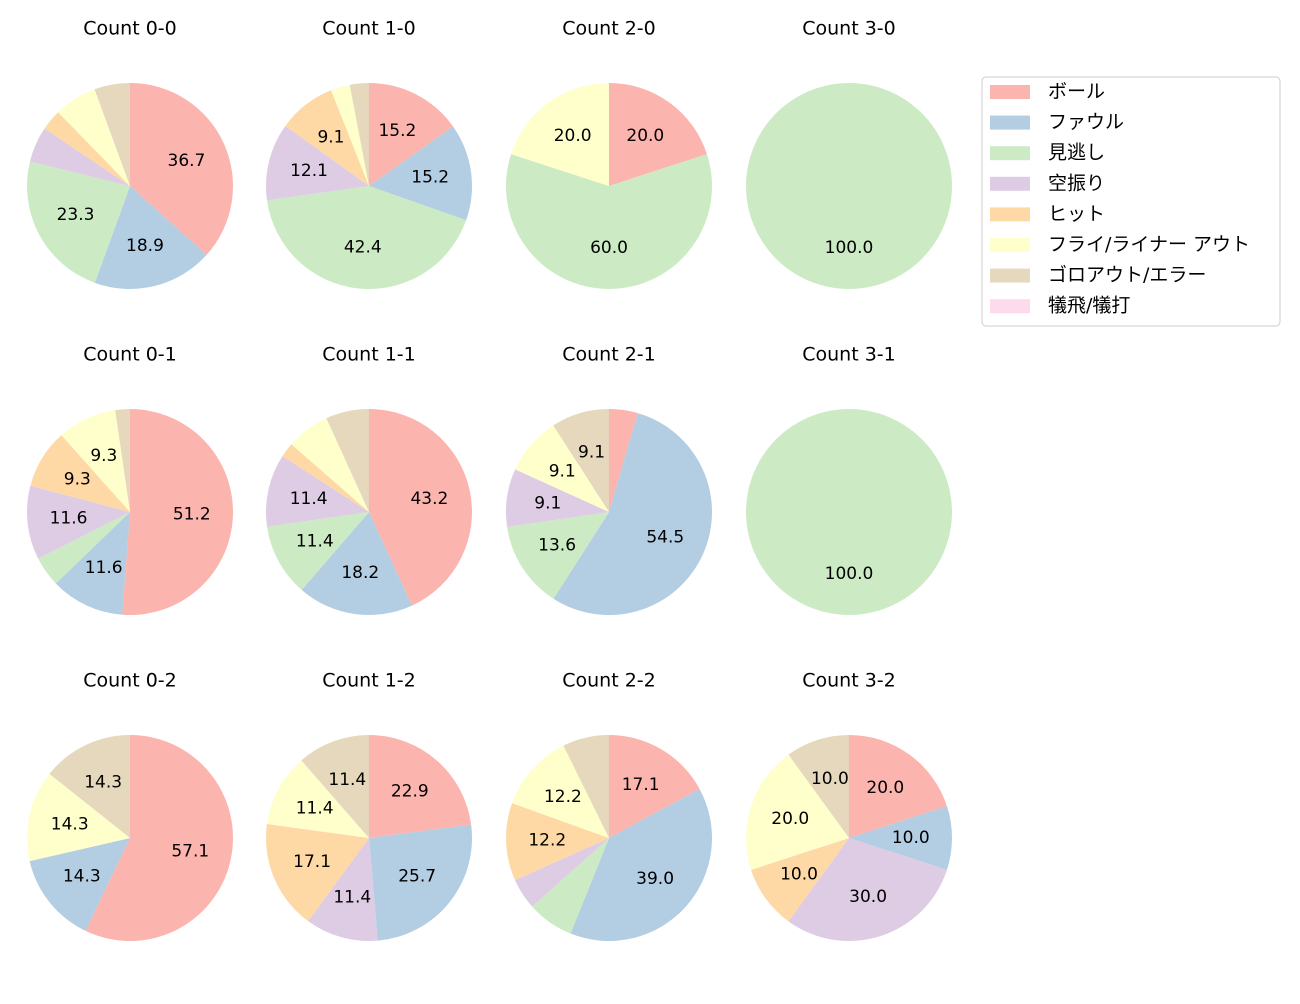  What do you see at coordinates (190, 852) in the screenshot?
I see `slice-label: 57.1` at bounding box center [190, 852].